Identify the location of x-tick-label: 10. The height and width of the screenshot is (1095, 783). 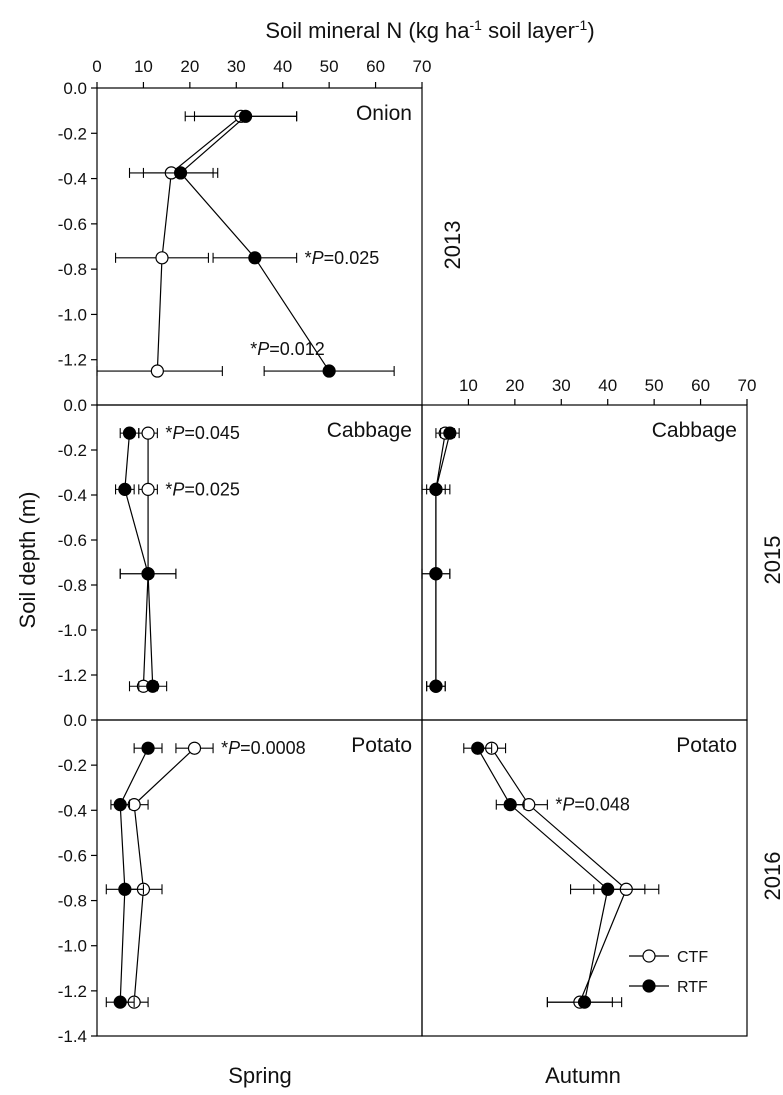
(468, 385).